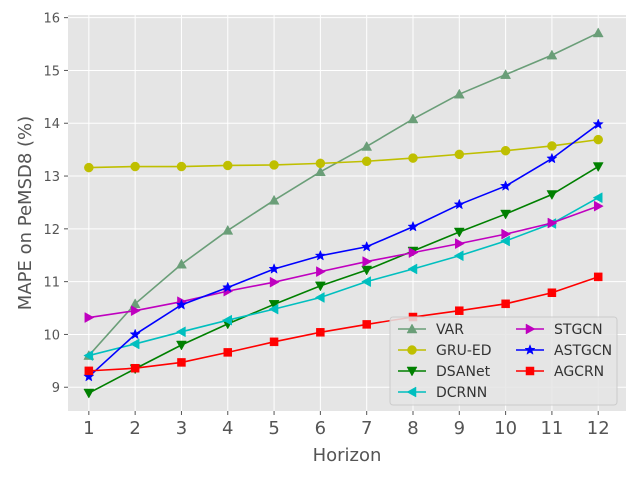 This screenshot has width=640, height=480. What do you see at coordinates (273, 428) in the screenshot?
I see `x-tick-label: 5` at bounding box center [273, 428].